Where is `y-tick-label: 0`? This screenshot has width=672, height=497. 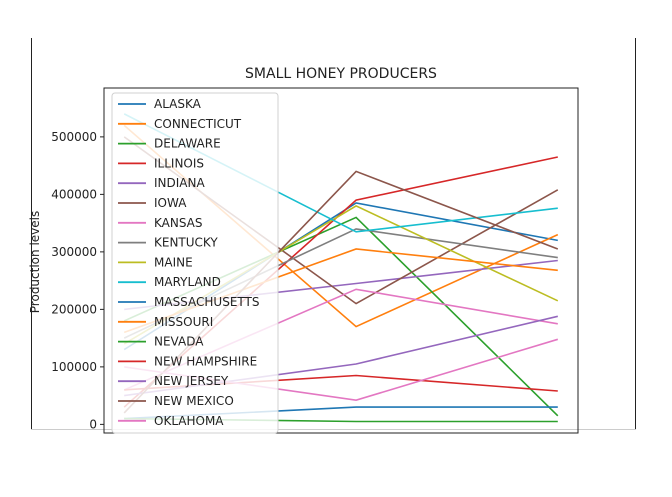 y-tick-label: 0 is located at coordinates (93, 424).